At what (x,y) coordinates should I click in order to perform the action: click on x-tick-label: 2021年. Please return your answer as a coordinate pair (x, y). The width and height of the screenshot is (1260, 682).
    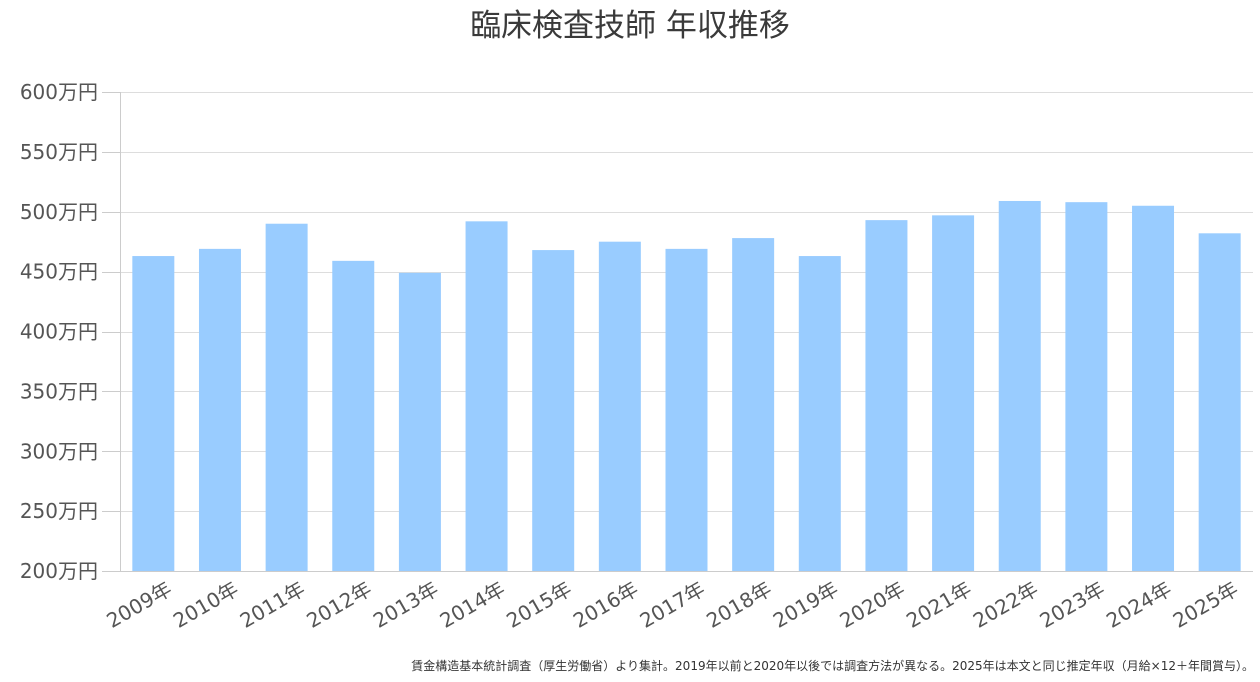
    Looking at the image, I should click on (938, 605).